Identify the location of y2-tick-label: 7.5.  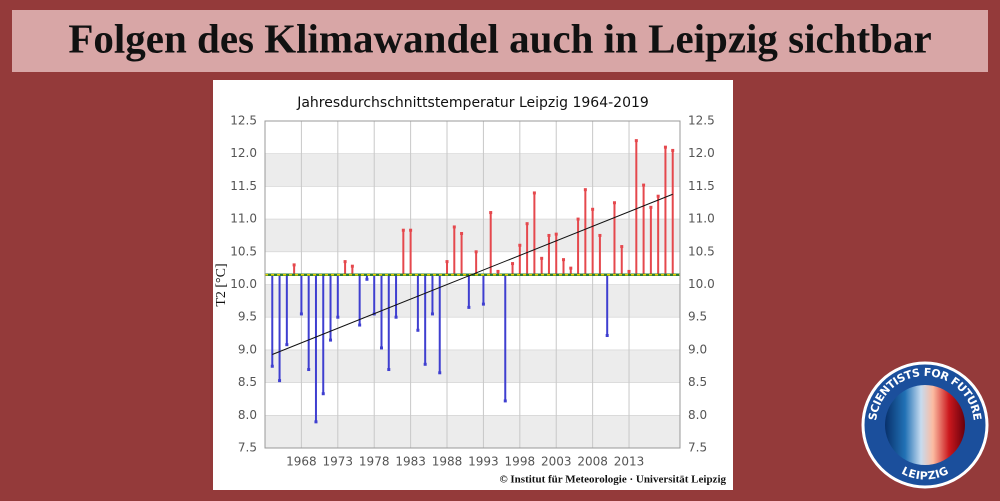
(697, 448).